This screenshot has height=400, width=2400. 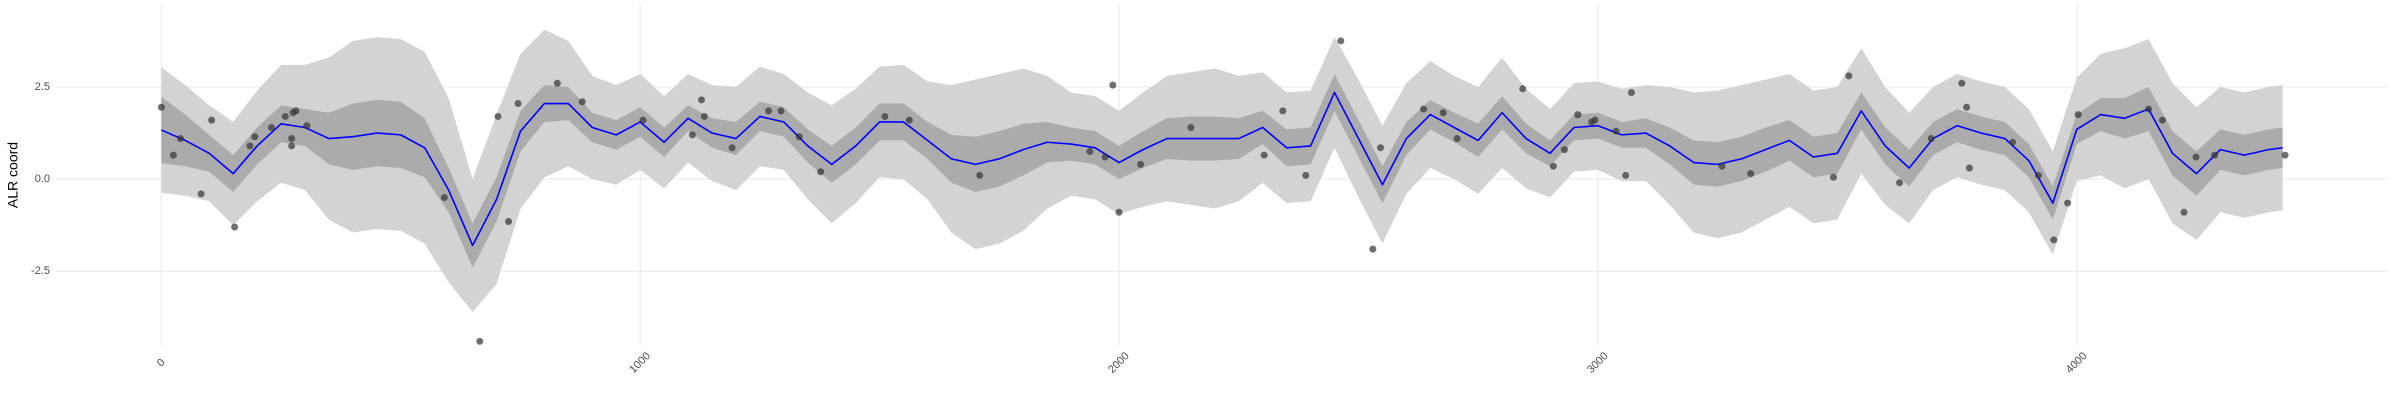 What do you see at coordinates (40, 271) in the screenshot?
I see `y-tick-label: -2.5` at bounding box center [40, 271].